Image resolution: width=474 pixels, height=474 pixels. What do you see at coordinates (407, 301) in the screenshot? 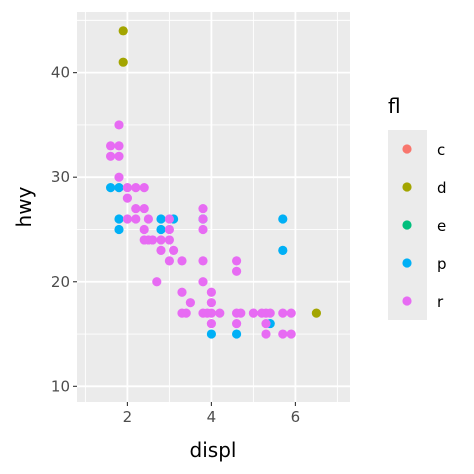
I see `legend-key-r` at bounding box center [407, 301].